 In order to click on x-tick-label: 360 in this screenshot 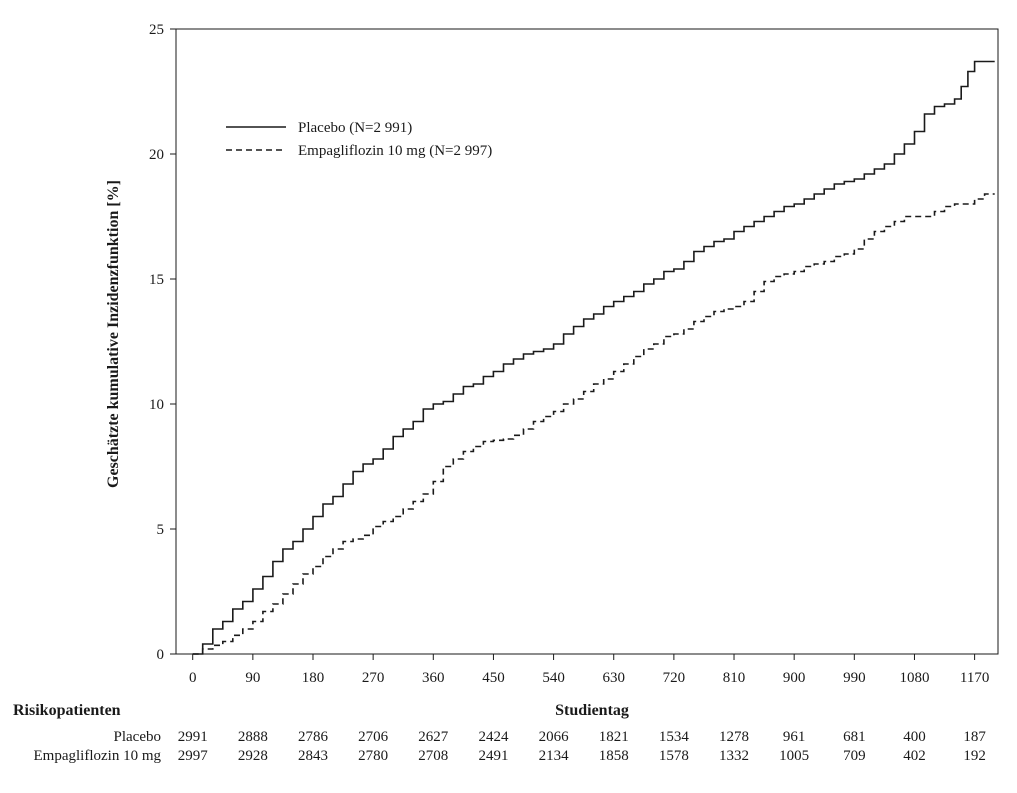, I will do `click(433, 678)`.